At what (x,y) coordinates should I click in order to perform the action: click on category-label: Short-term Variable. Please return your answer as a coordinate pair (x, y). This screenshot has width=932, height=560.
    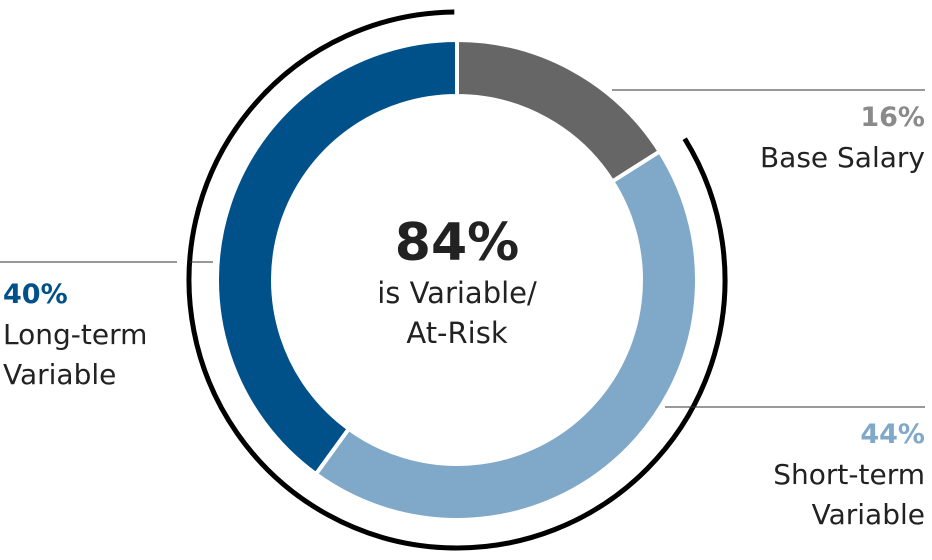
    Looking at the image, I should click on (849, 494).